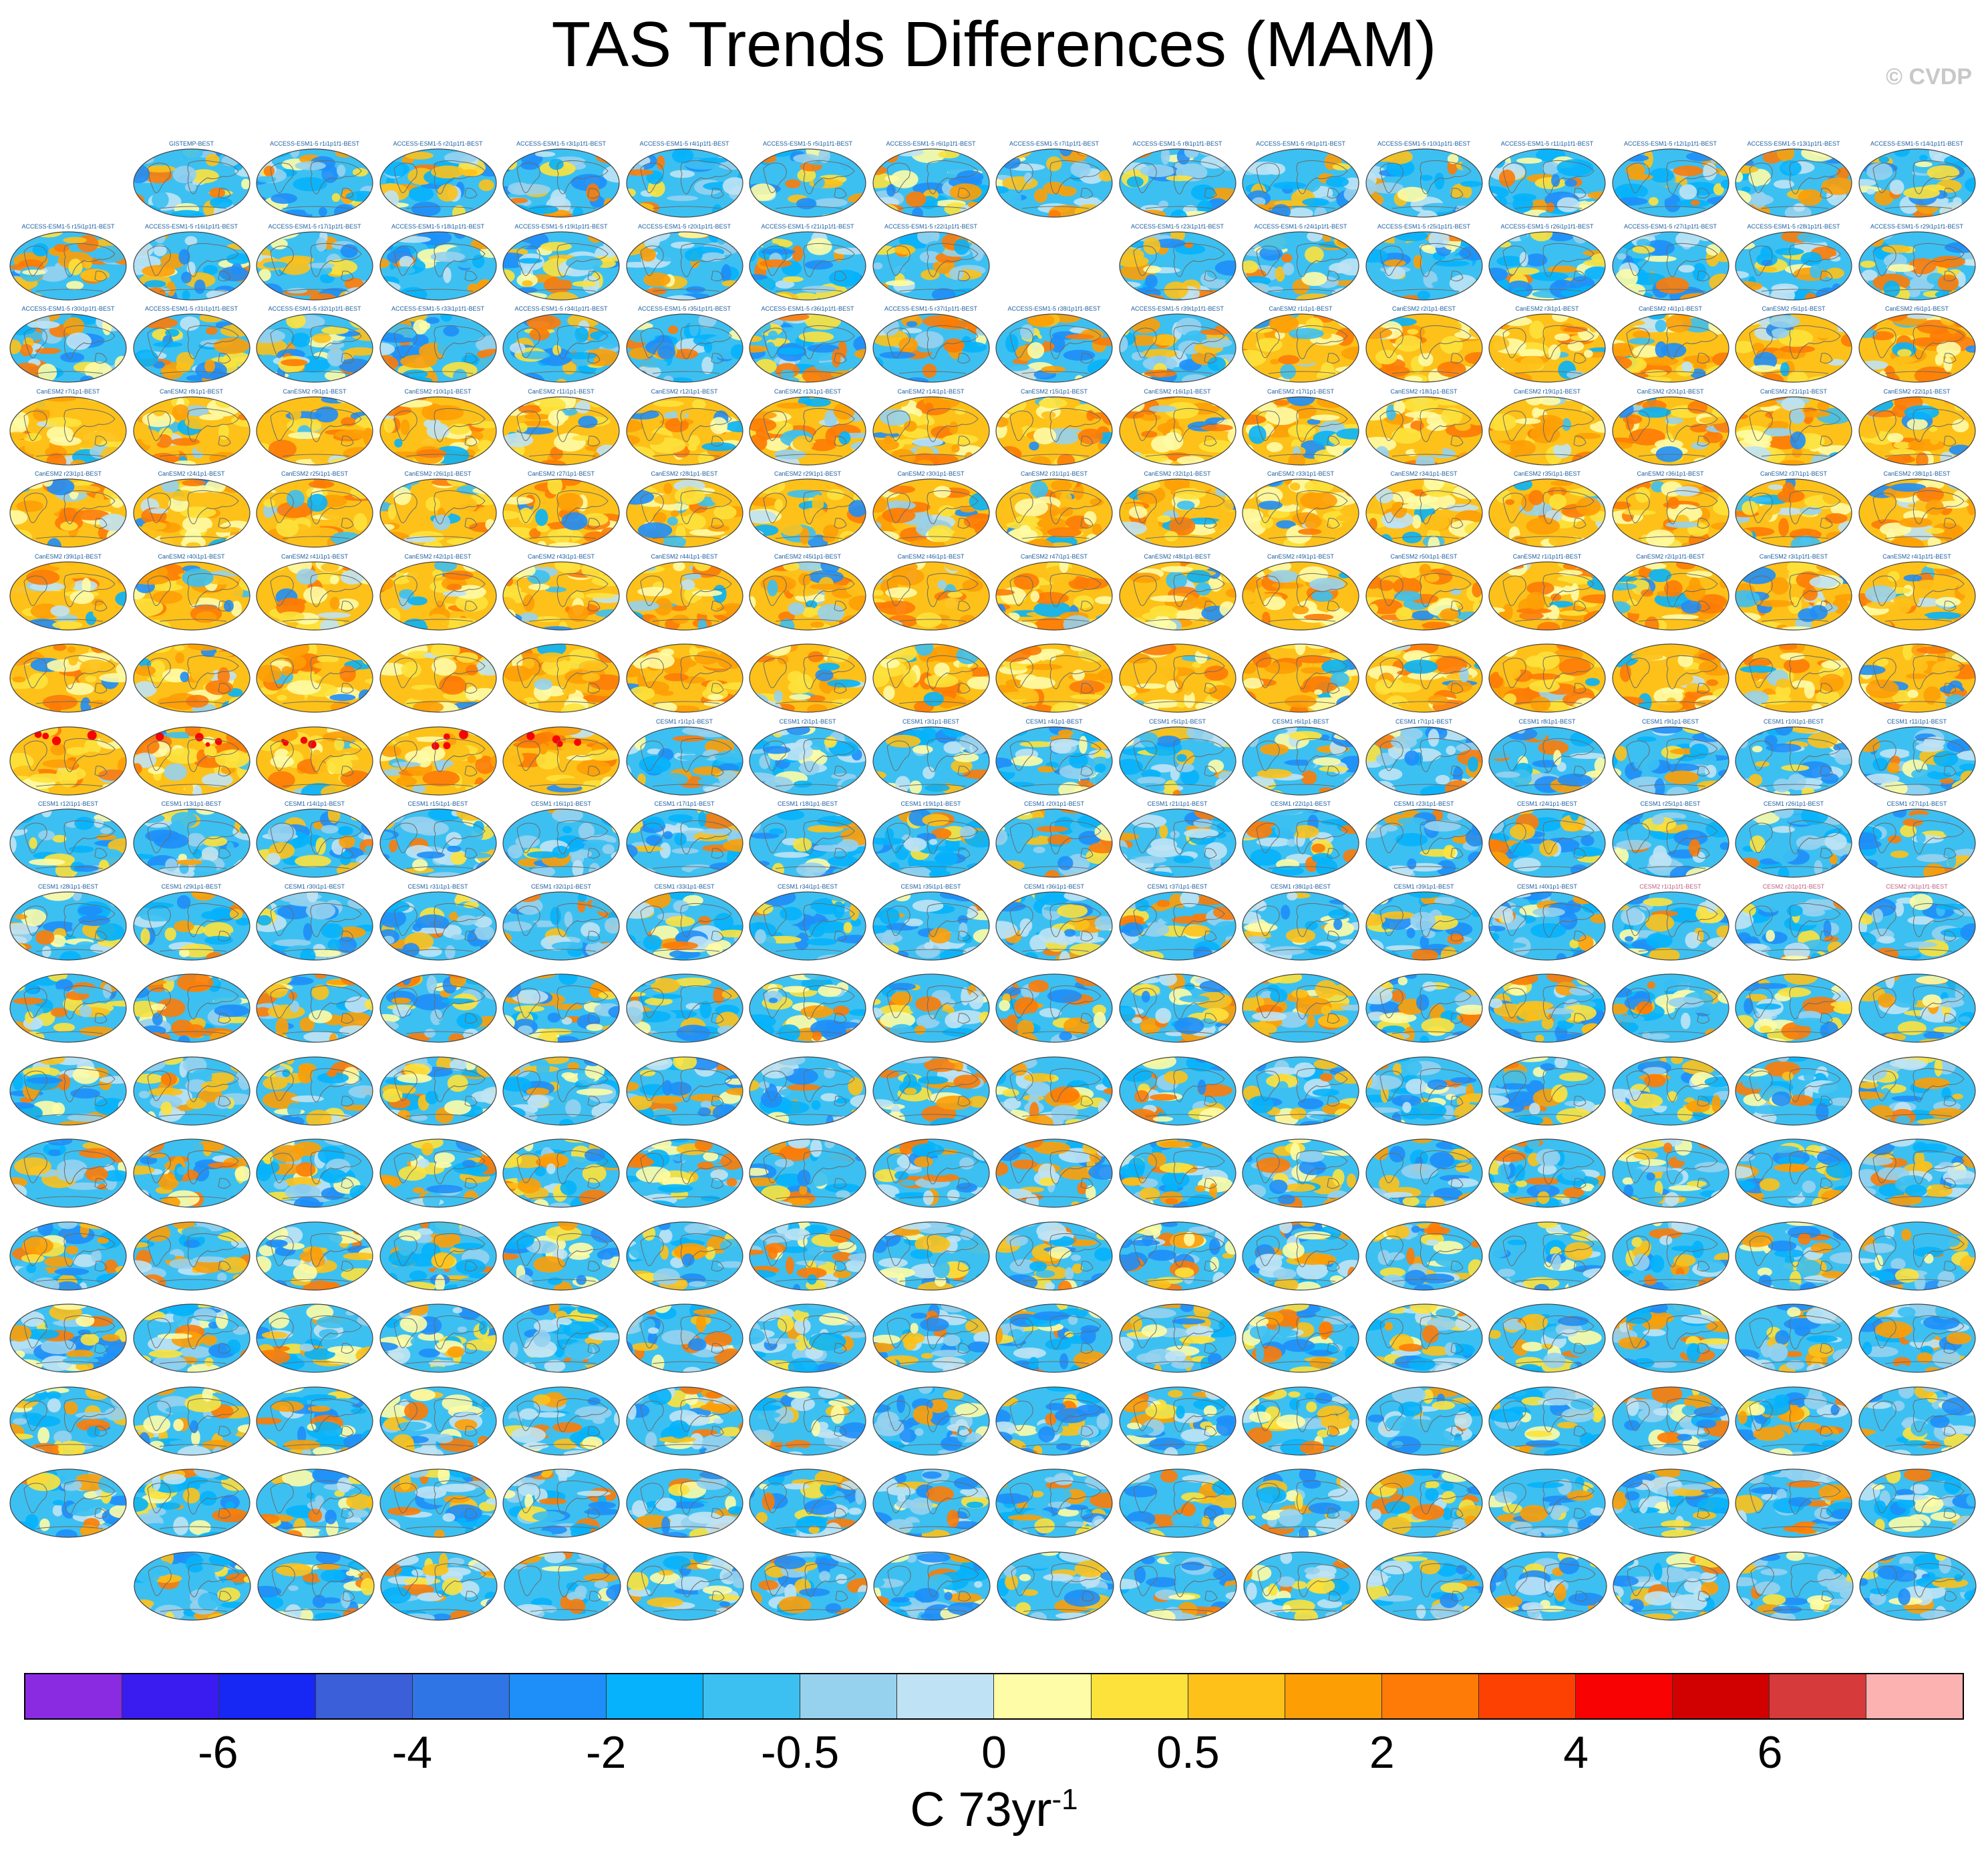  What do you see at coordinates (315, 556) in the screenshot?
I see `panel-label: CanESM2 r41i1p1-BEST` at bounding box center [315, 556].